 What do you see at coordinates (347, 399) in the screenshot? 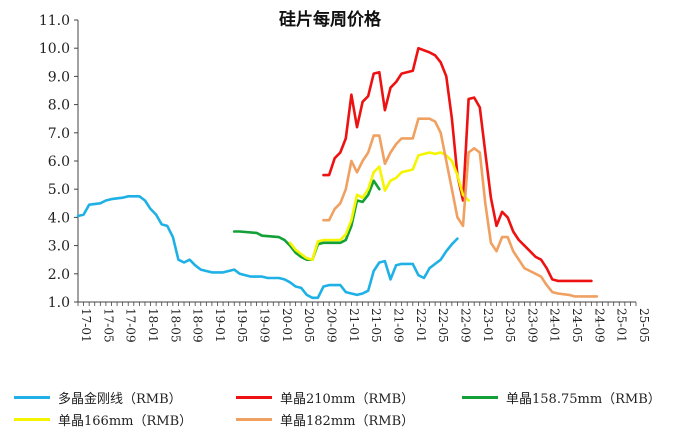
I see `legend-label: 单晶210mm（RMB）` at bounding box center [347, 399].